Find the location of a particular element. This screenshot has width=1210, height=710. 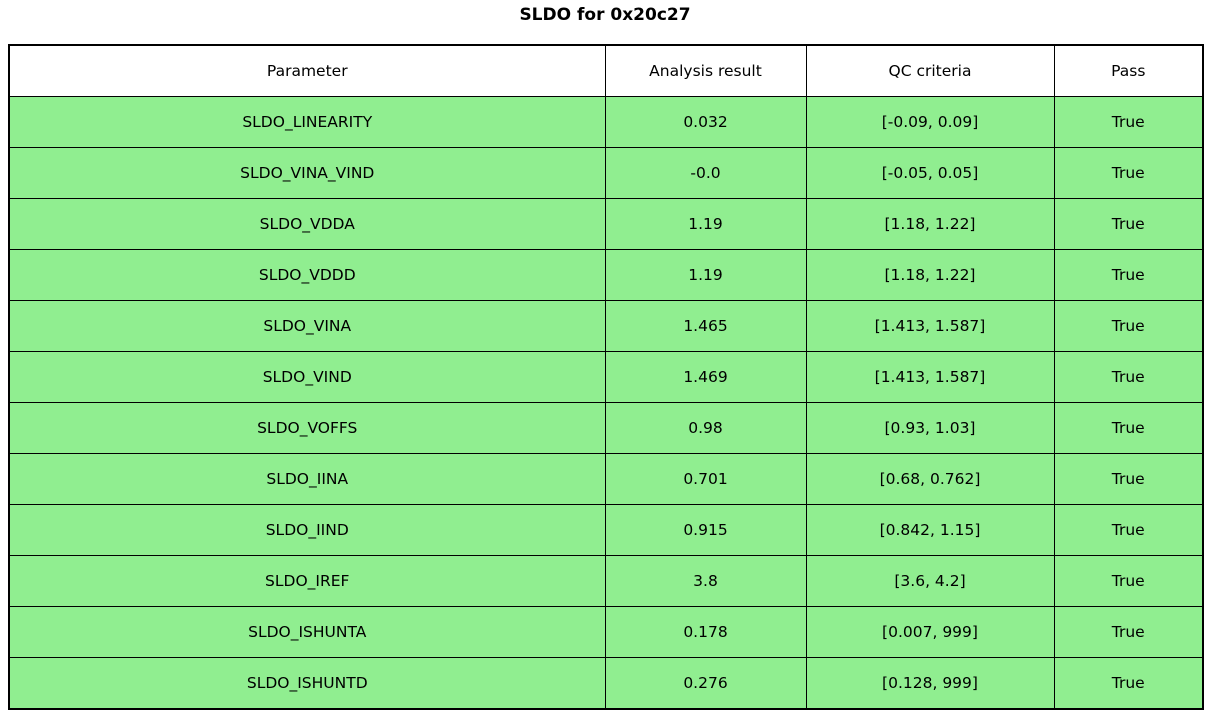

cell-qc-criteria: [0.007, 999] is located at coordinates (930, 632).